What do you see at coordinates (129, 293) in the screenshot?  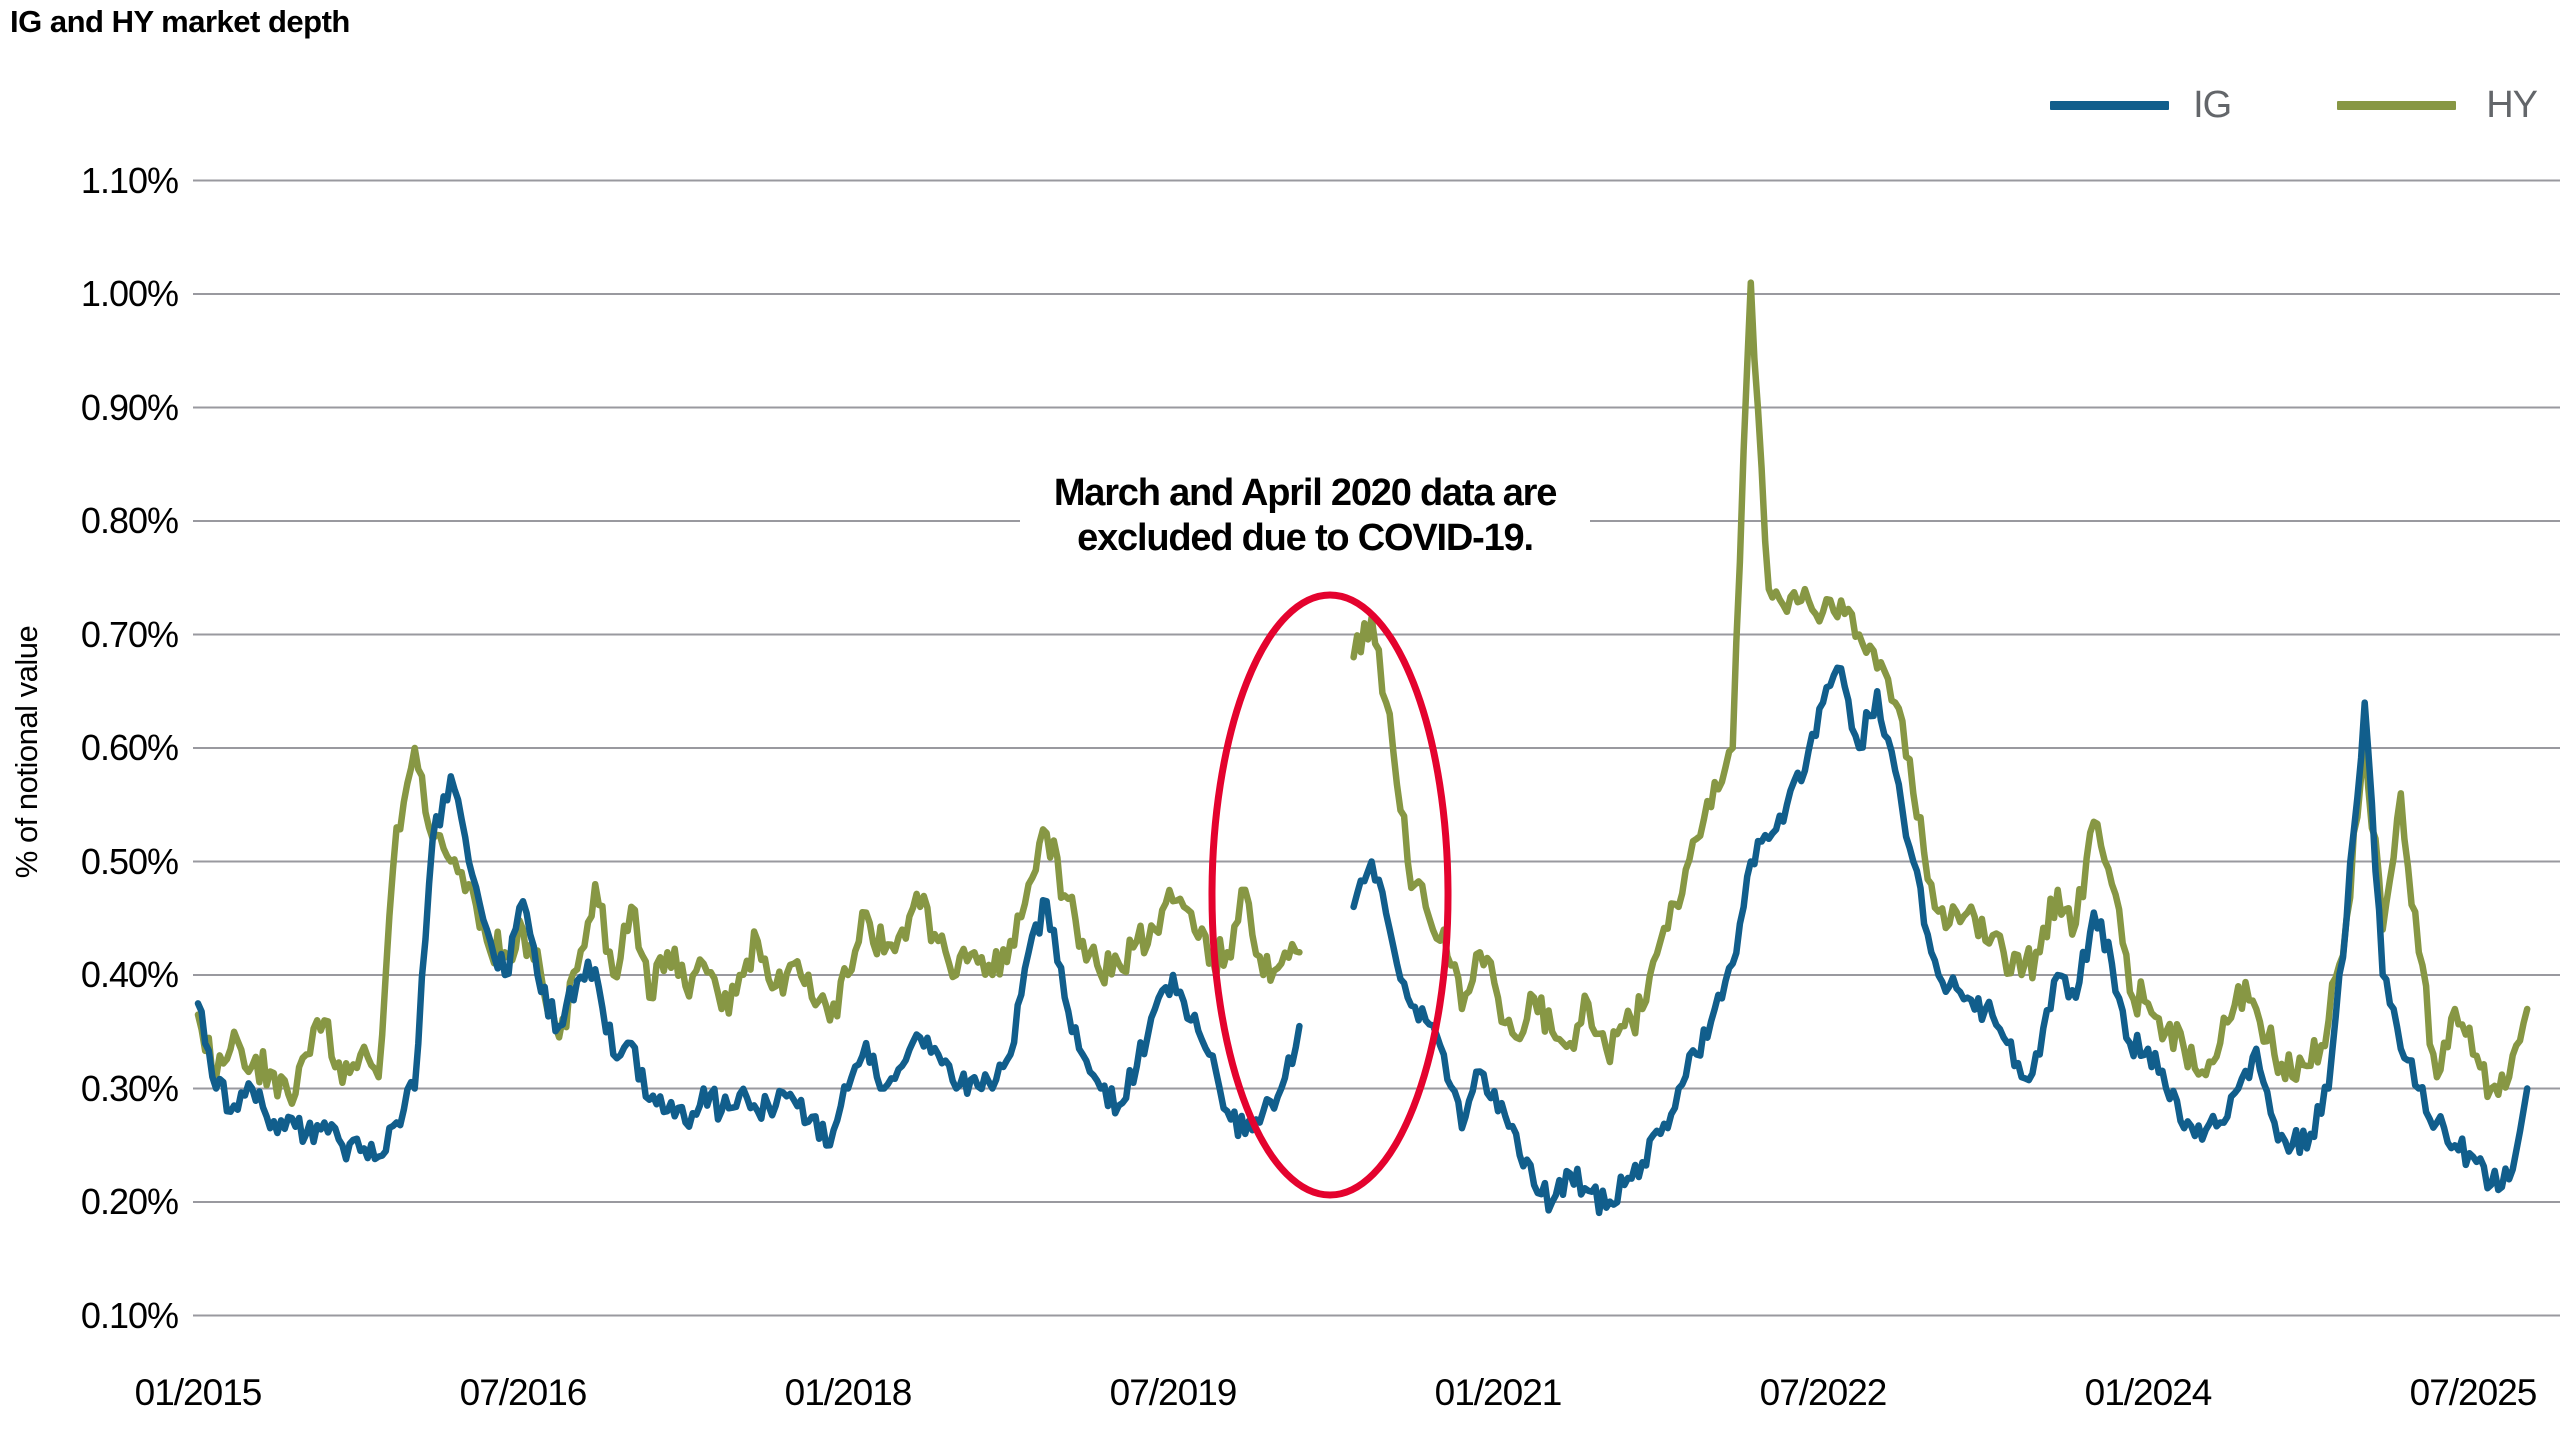 I see `y-tick-label: 1.00%` at bounding box center [129, 293].